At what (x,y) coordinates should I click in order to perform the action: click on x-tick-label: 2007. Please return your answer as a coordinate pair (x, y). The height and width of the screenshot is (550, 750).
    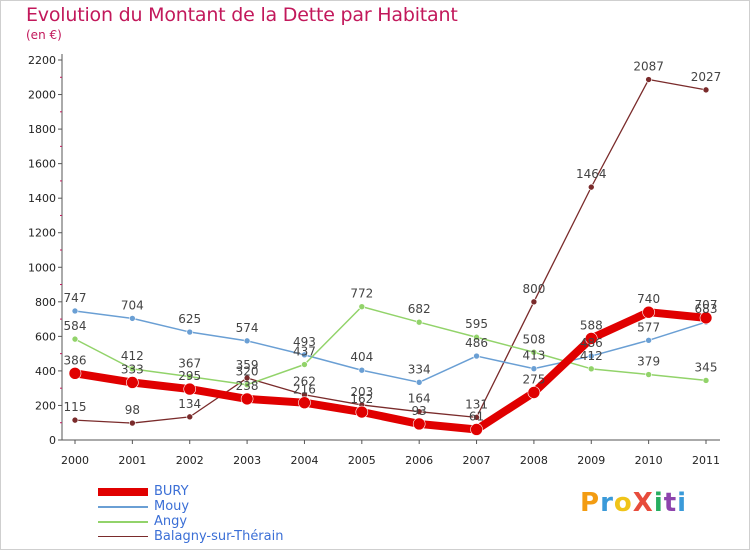
    Looking at the image, I should click on (477, 460).